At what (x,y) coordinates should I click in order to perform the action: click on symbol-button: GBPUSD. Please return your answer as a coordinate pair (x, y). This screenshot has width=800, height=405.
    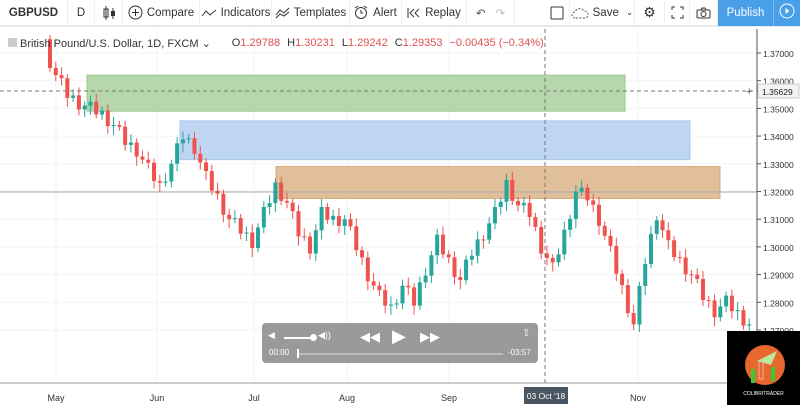
    Looking at the image, I should click on (34, 13).